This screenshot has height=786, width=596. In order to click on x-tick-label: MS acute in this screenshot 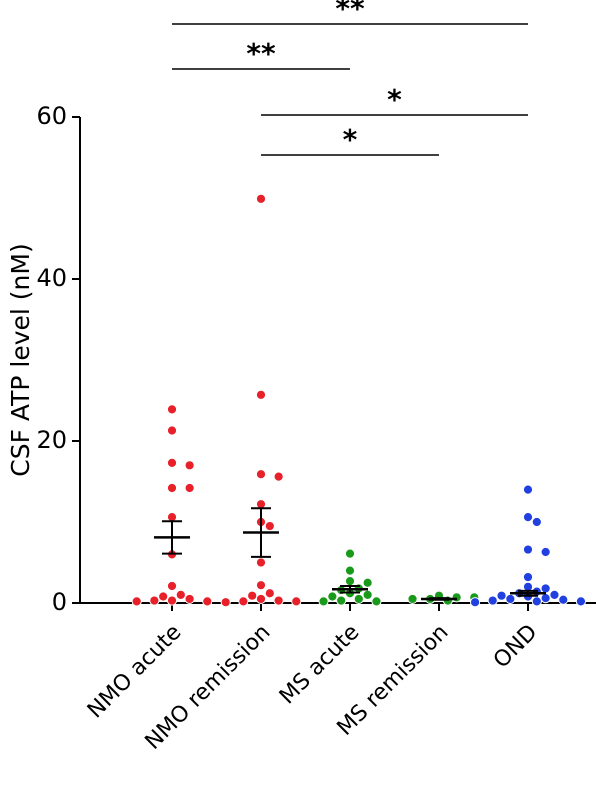, I will do `click(320, 665)`.